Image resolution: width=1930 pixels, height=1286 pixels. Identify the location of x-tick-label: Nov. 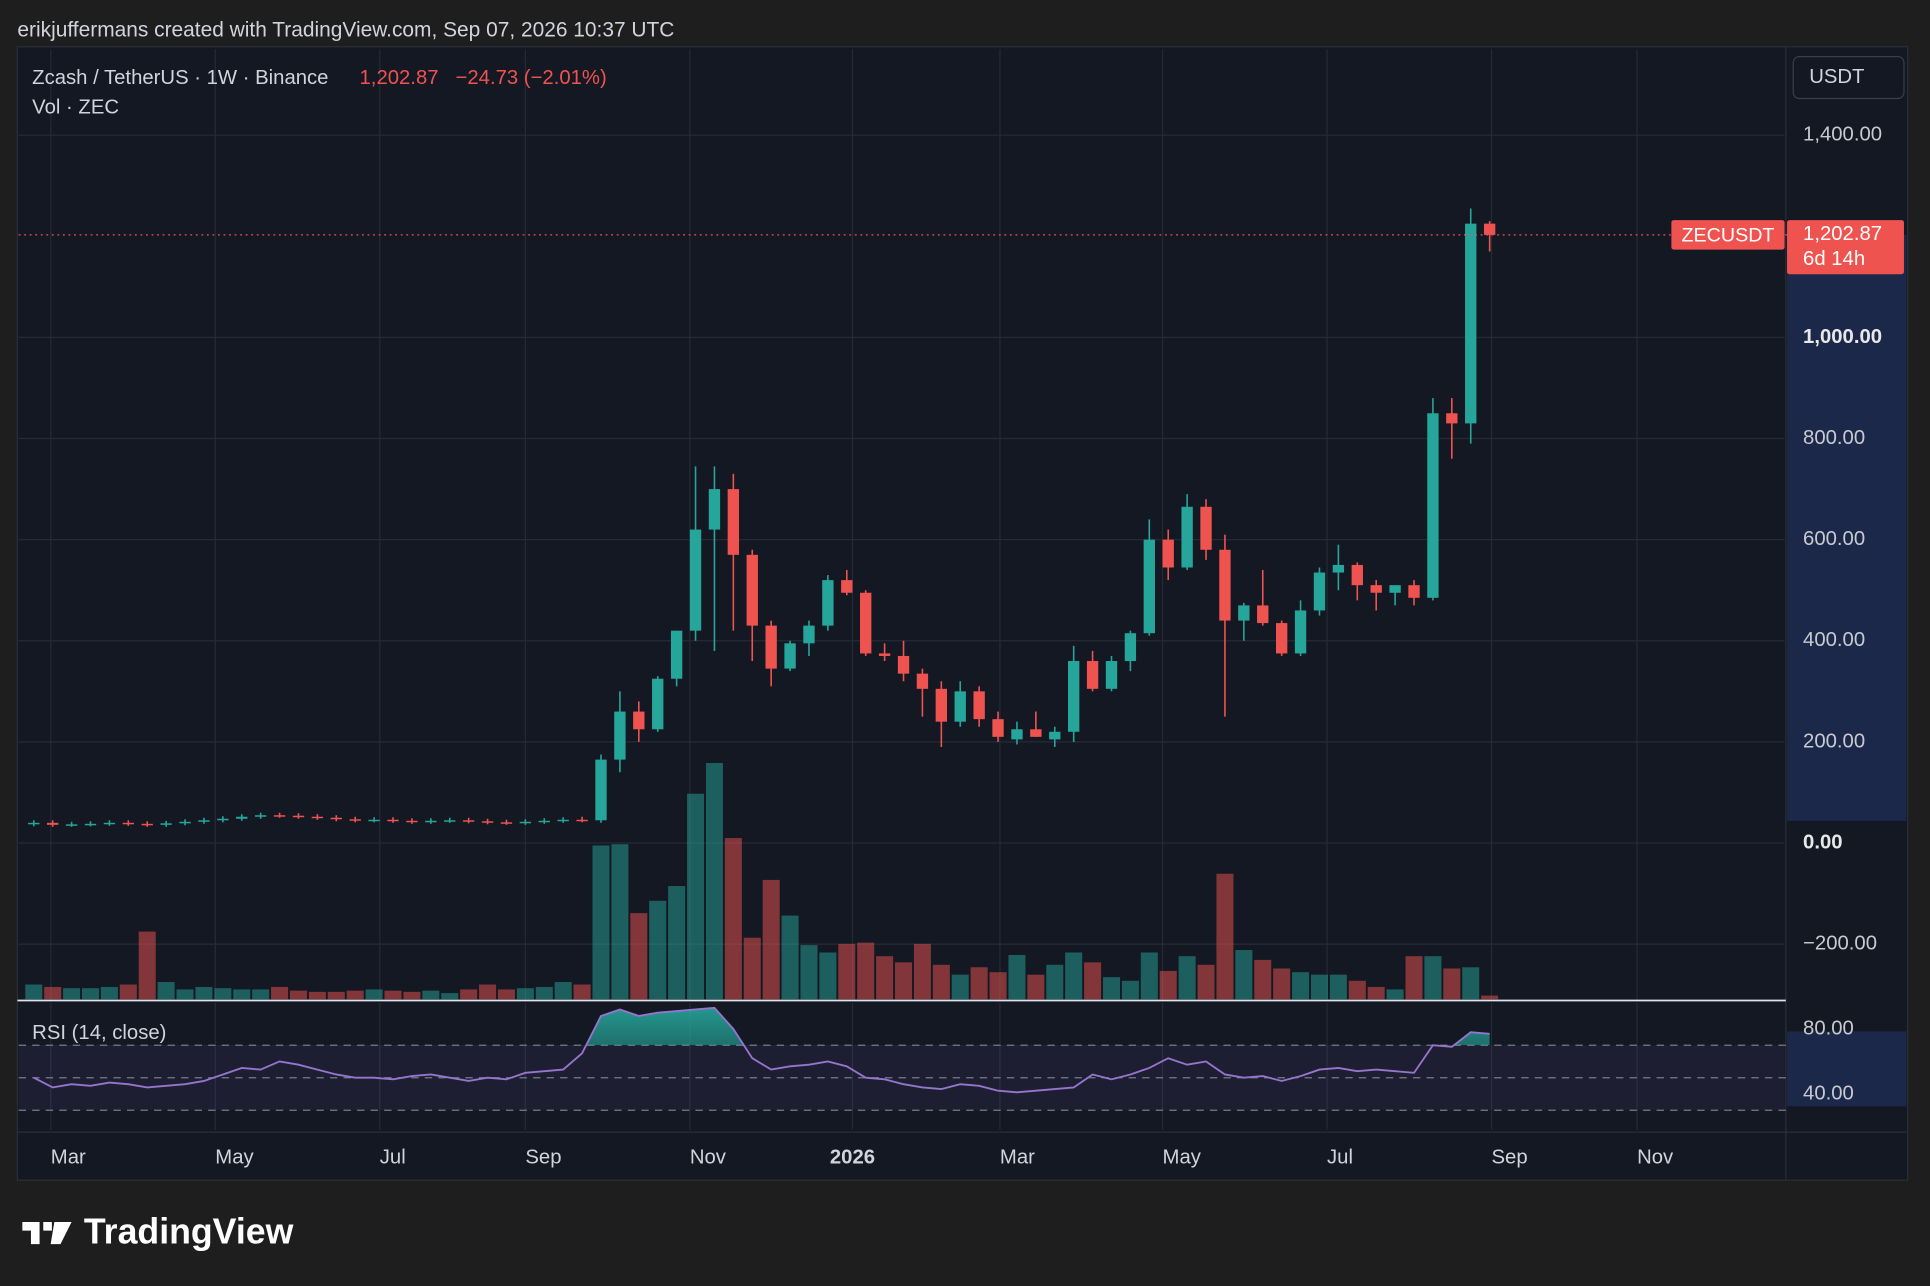
(1655, 1157).